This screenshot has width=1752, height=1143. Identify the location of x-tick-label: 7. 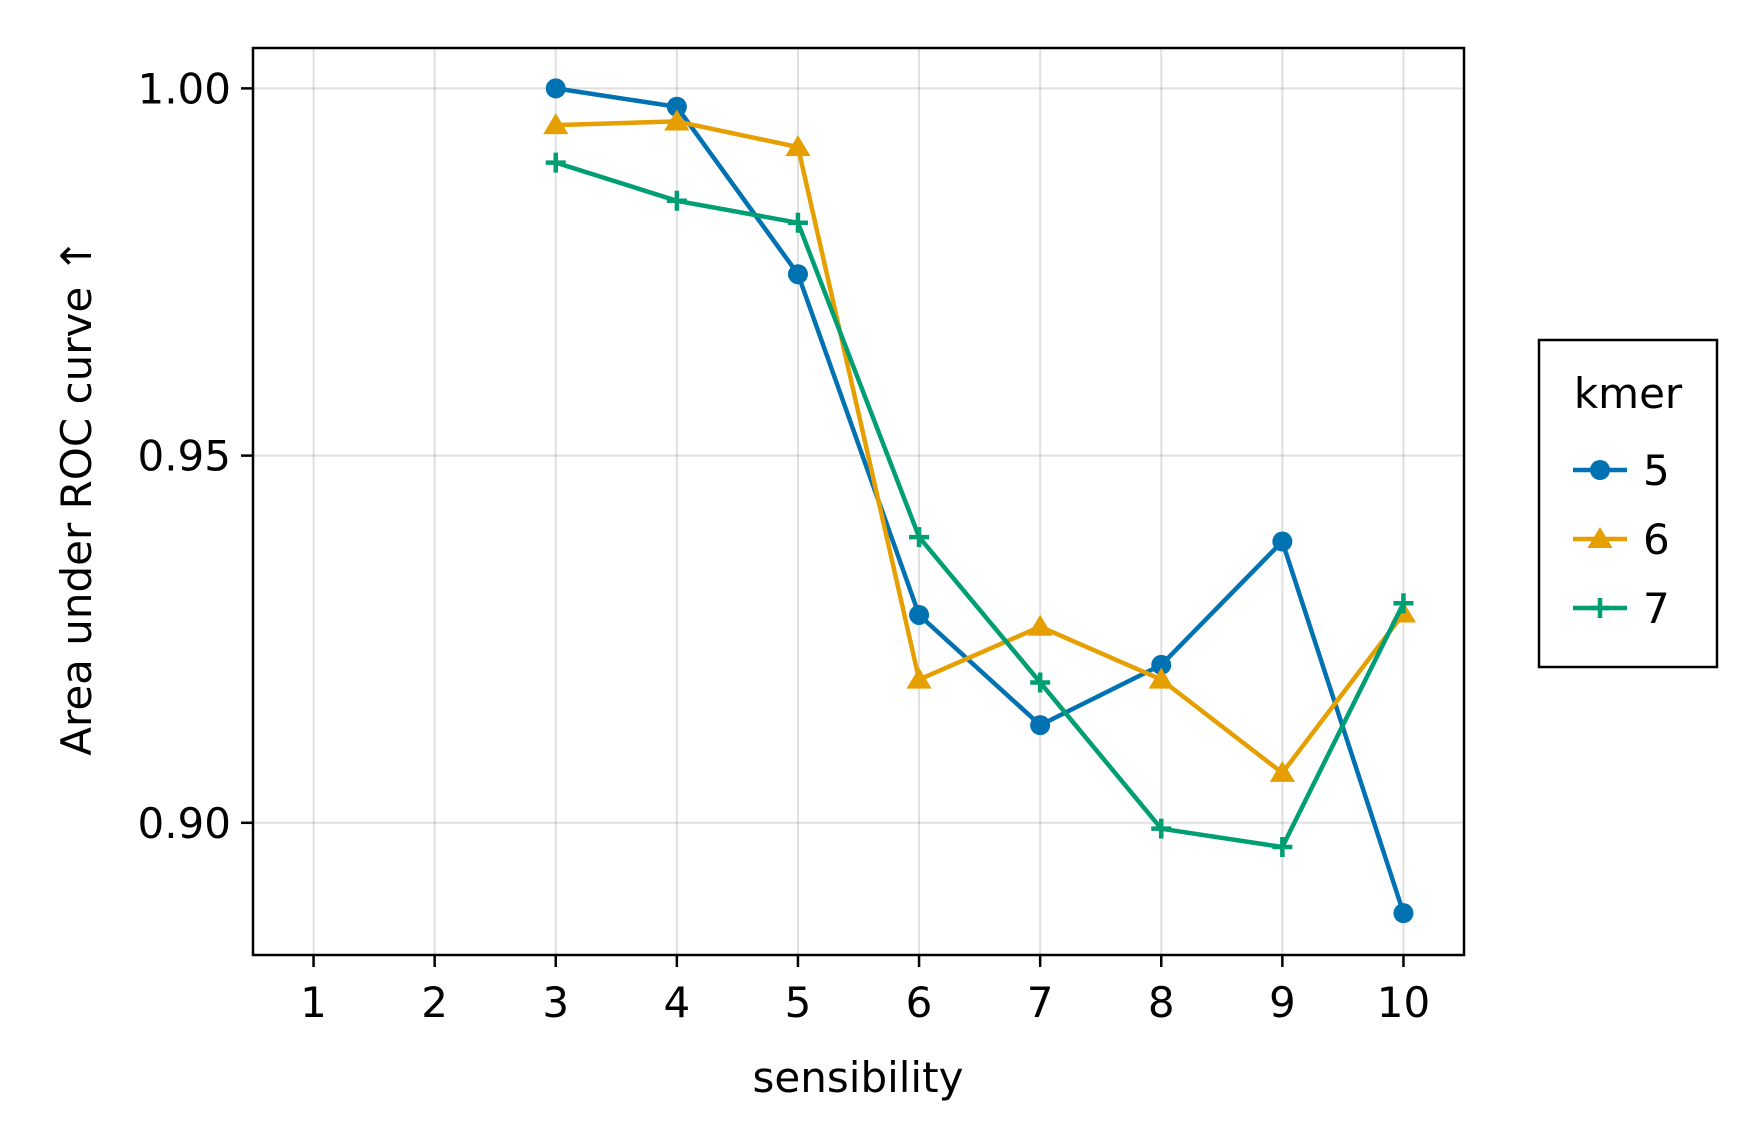
(1040, 1002).